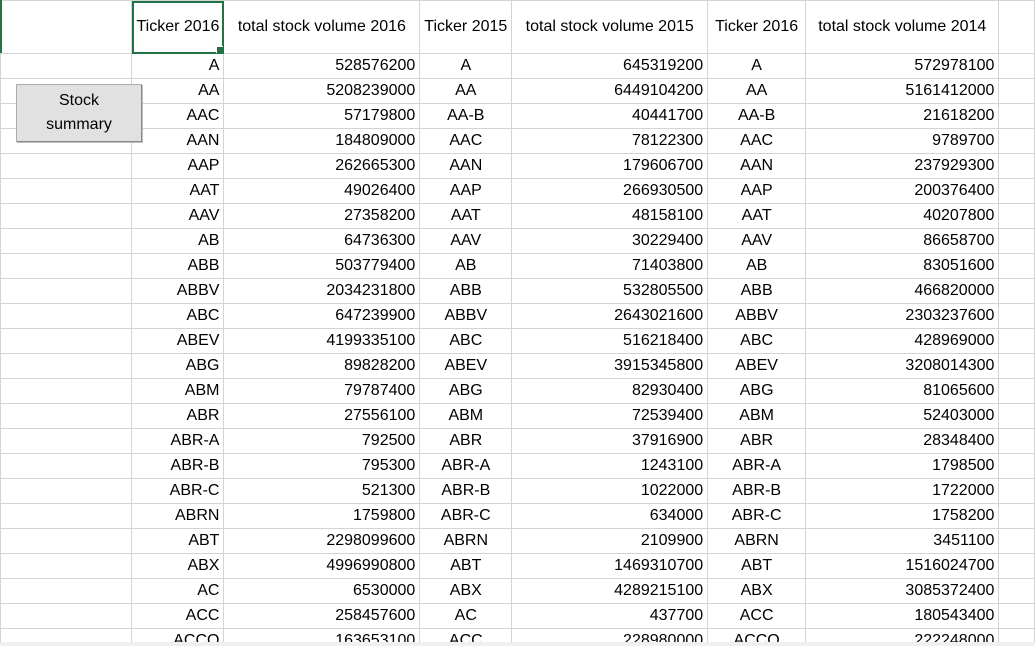 Image resolution: width=1035 pixels, height=646 pixels. I want to click on header-ticker-2016b: Ticker 2016, so click(757, 27).